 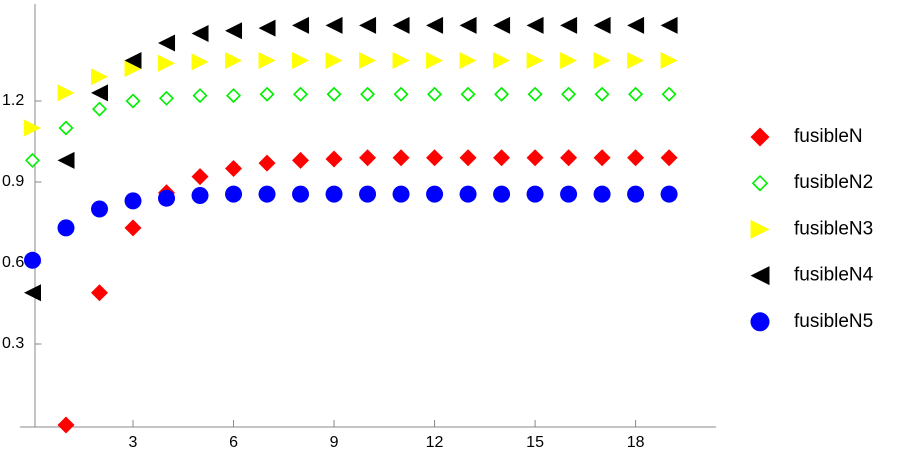 I want to click on y-tick-label: 1.2, so click(x=13, y=100).